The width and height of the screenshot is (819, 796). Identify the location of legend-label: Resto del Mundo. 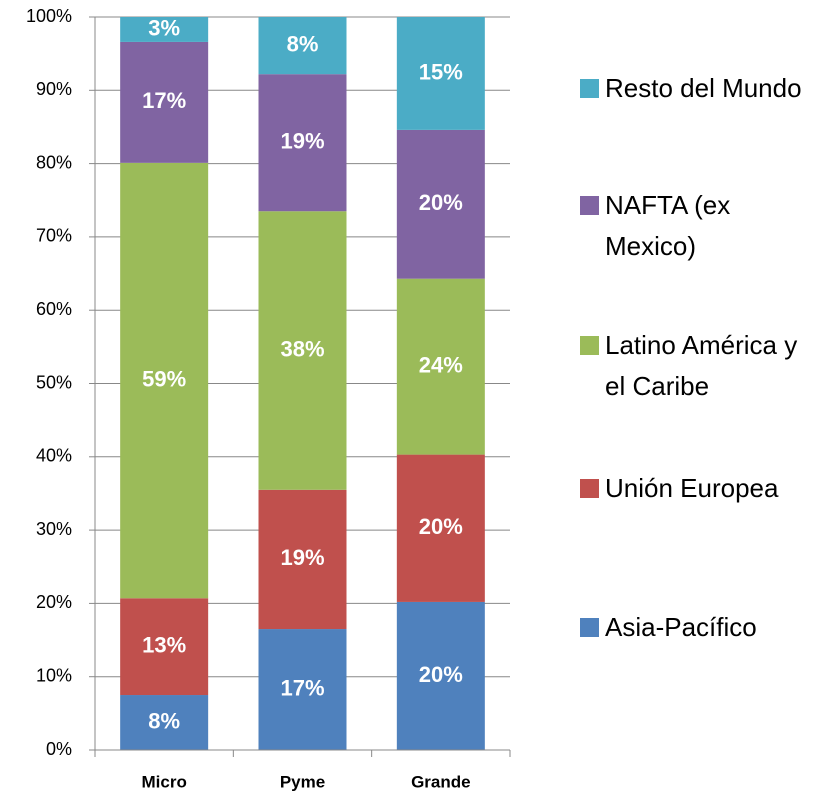
(703, 88).